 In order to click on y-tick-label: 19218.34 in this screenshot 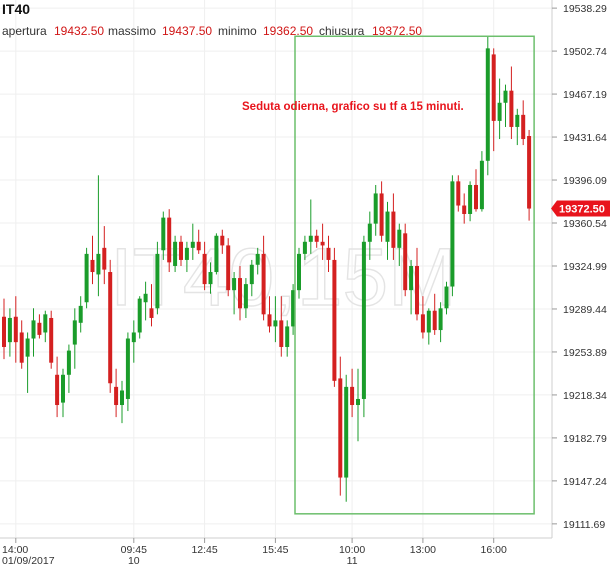, I will do `click(585, 396)`.